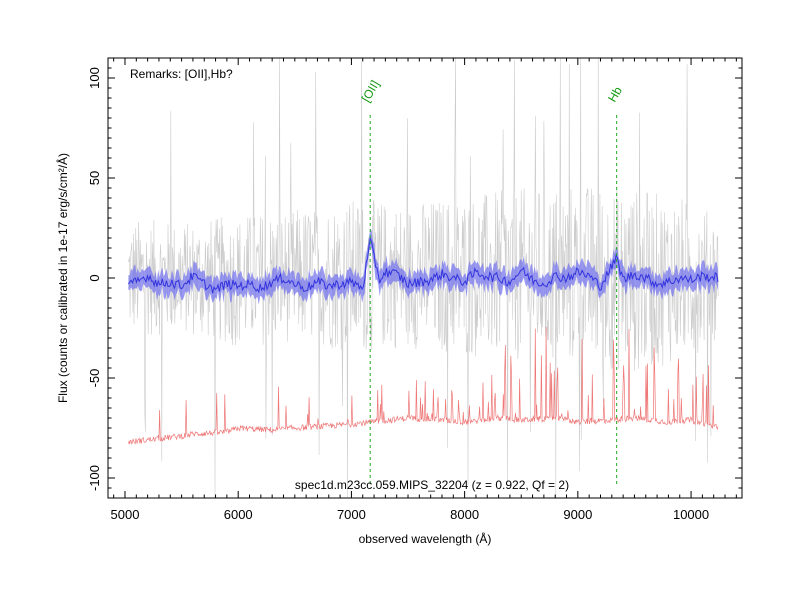  What do you see at coordinates (425, 538) in the screenshot?
I see `x-axis-title: observed wavelength (Å)` at bounding box center [425, 538].